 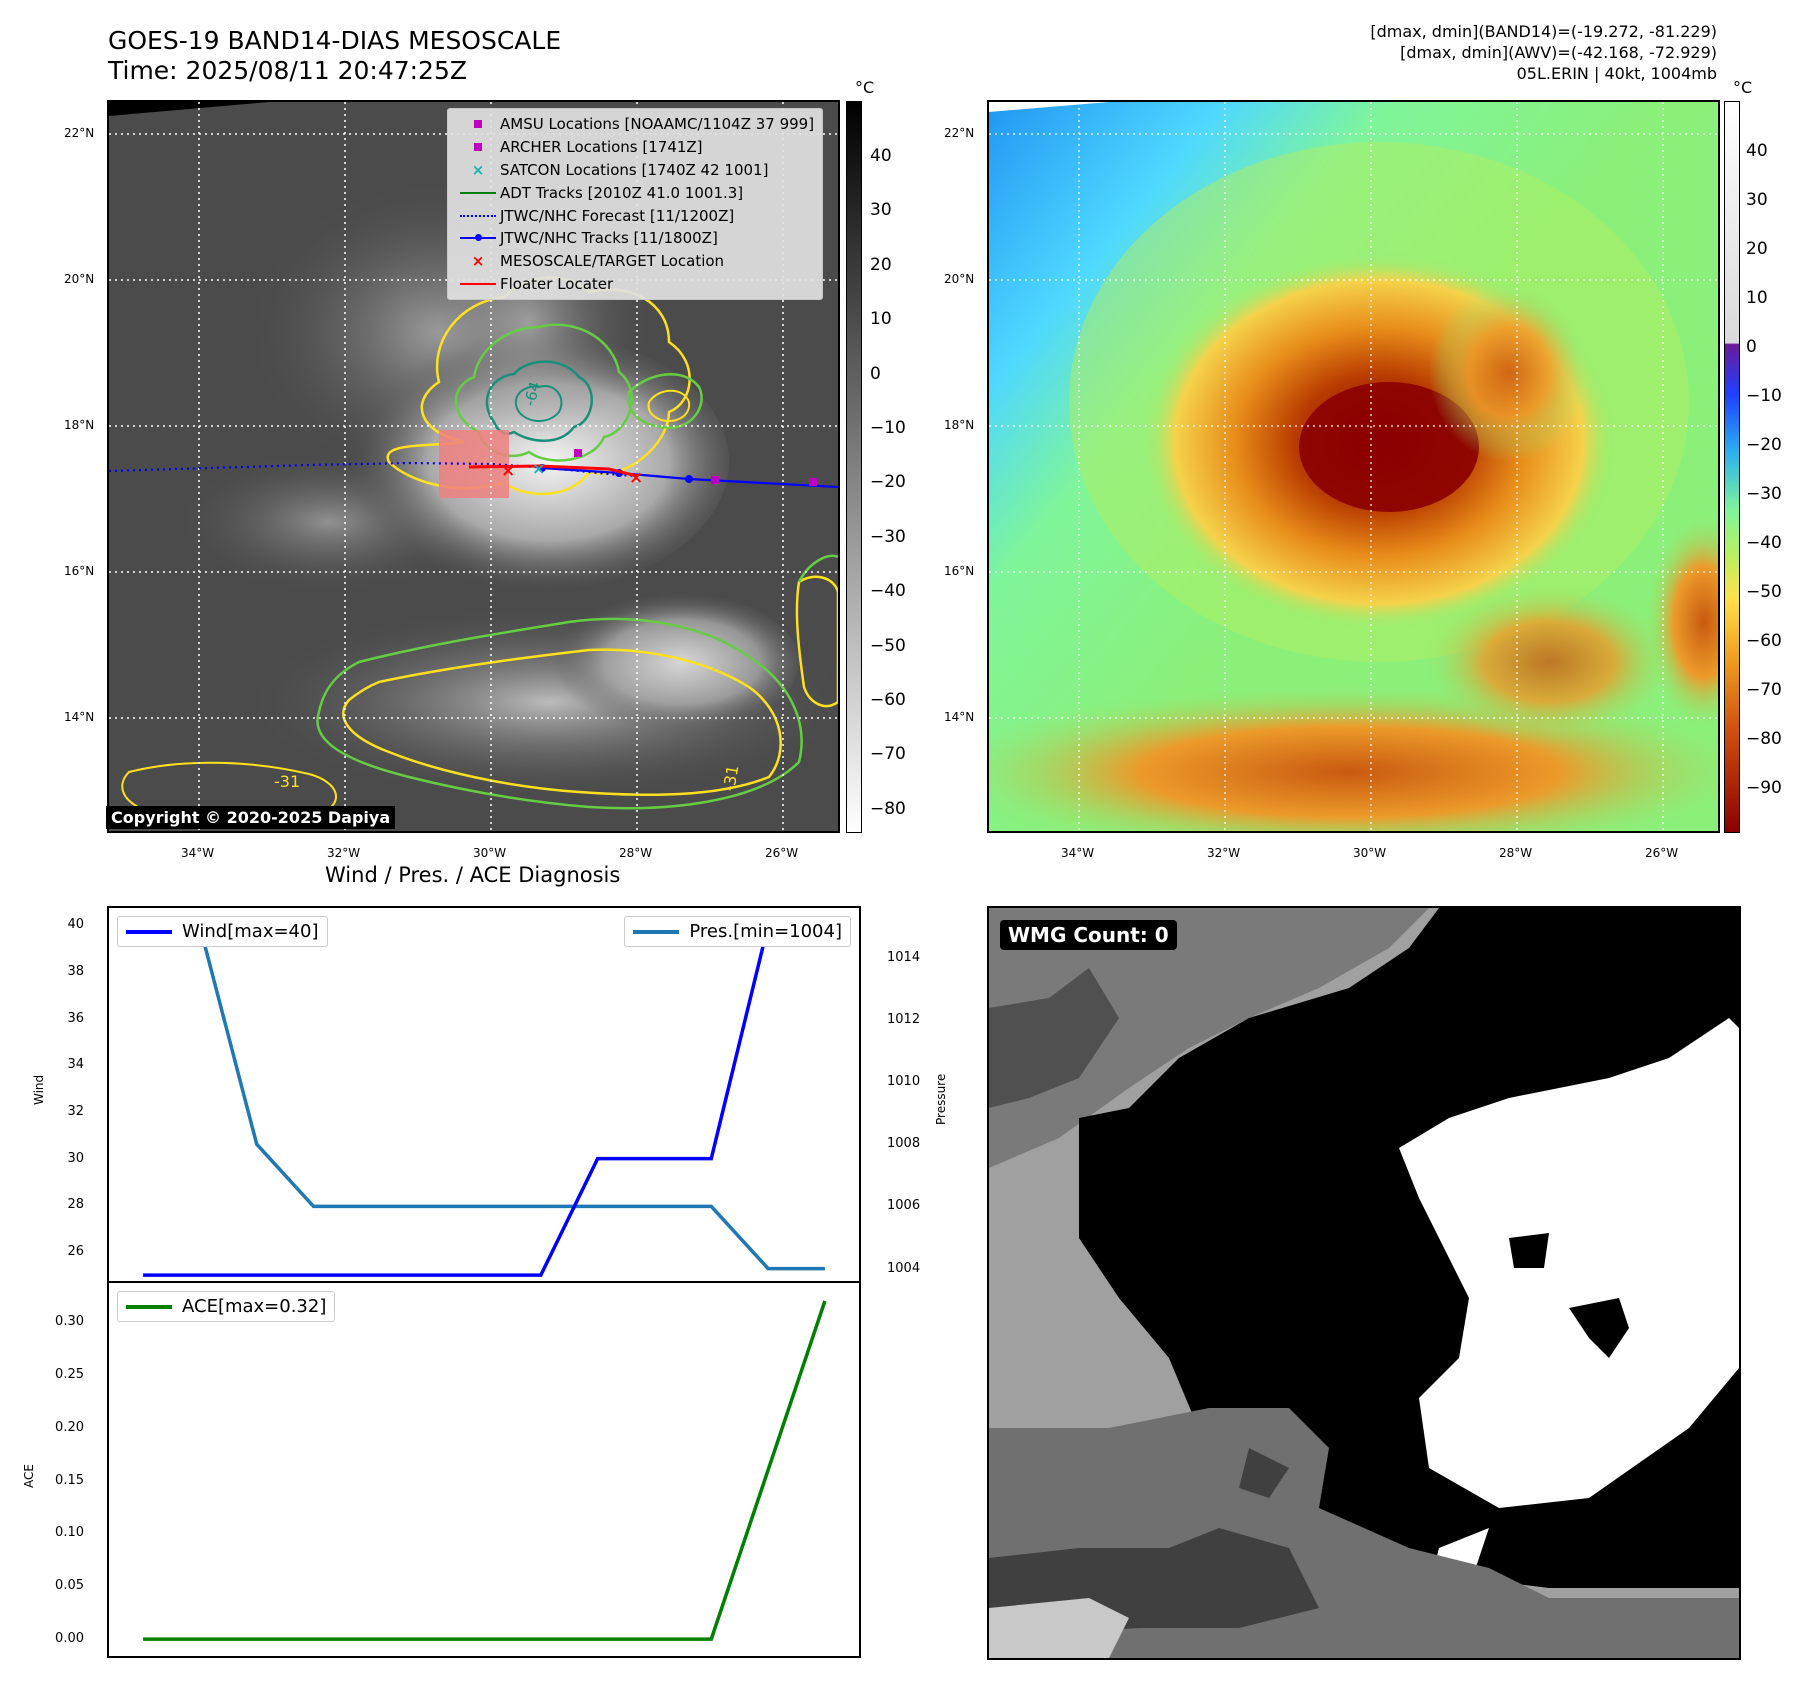 I want to click on axis-tick-label: 32, so click(x=75, y=1111).